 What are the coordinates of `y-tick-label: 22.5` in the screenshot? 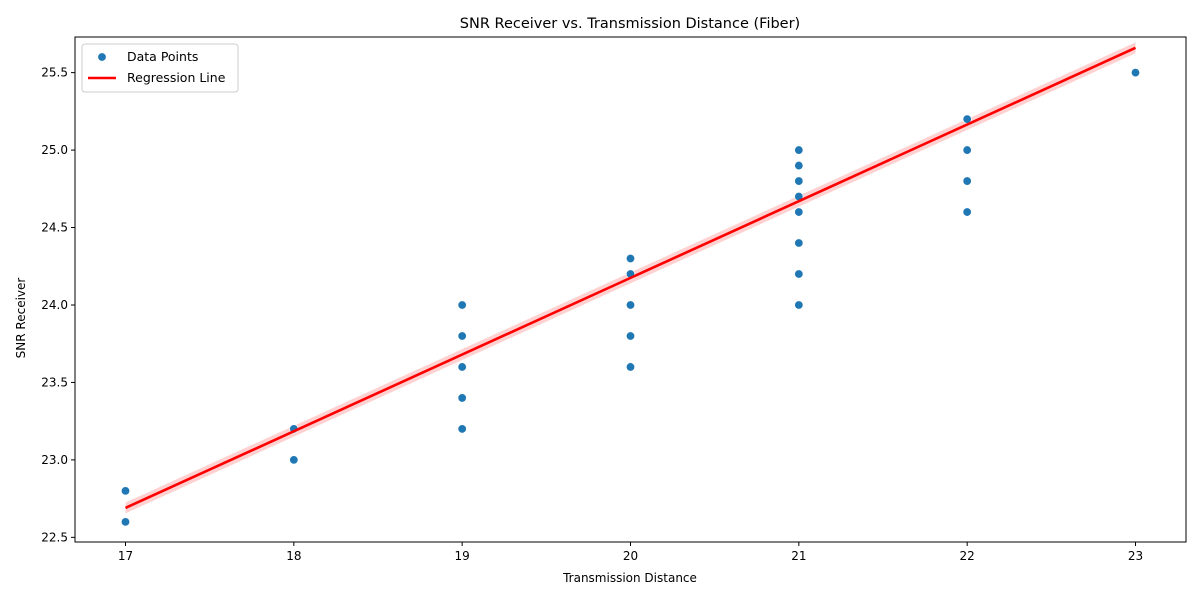 It's located at (54, 537).